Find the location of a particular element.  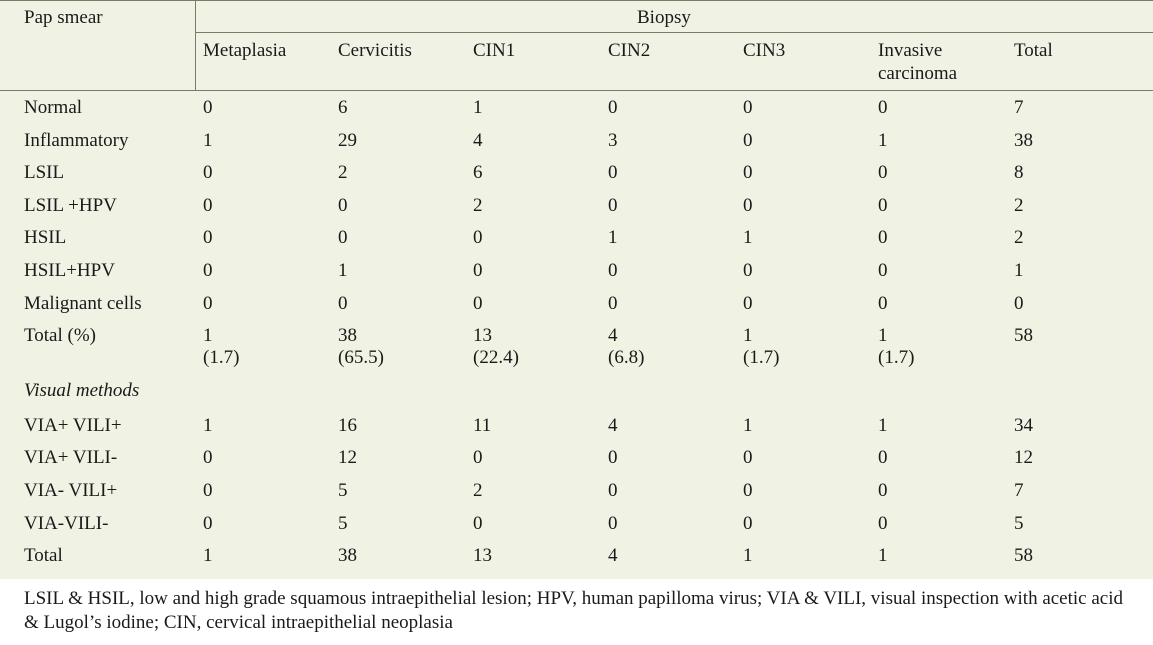

table-cell: 8 is located at coordinates (1019, 173).